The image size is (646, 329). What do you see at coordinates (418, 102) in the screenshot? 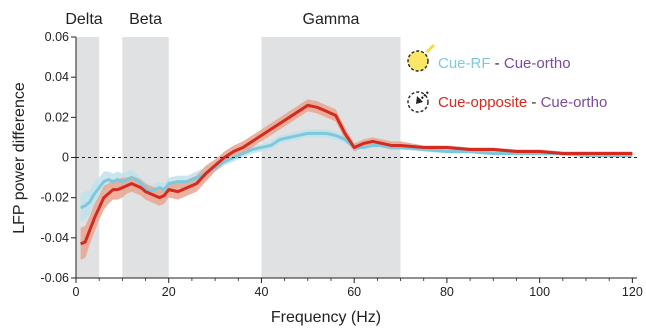
I see `attention-cue-opposite-icon` at bounding box center [418, 102].